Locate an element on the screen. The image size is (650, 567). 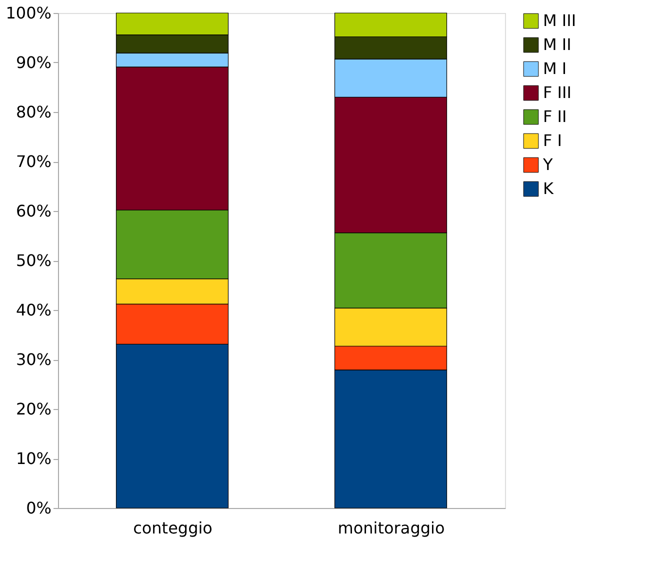
y-tick-label: 70% is located at coordinates (34, 161).